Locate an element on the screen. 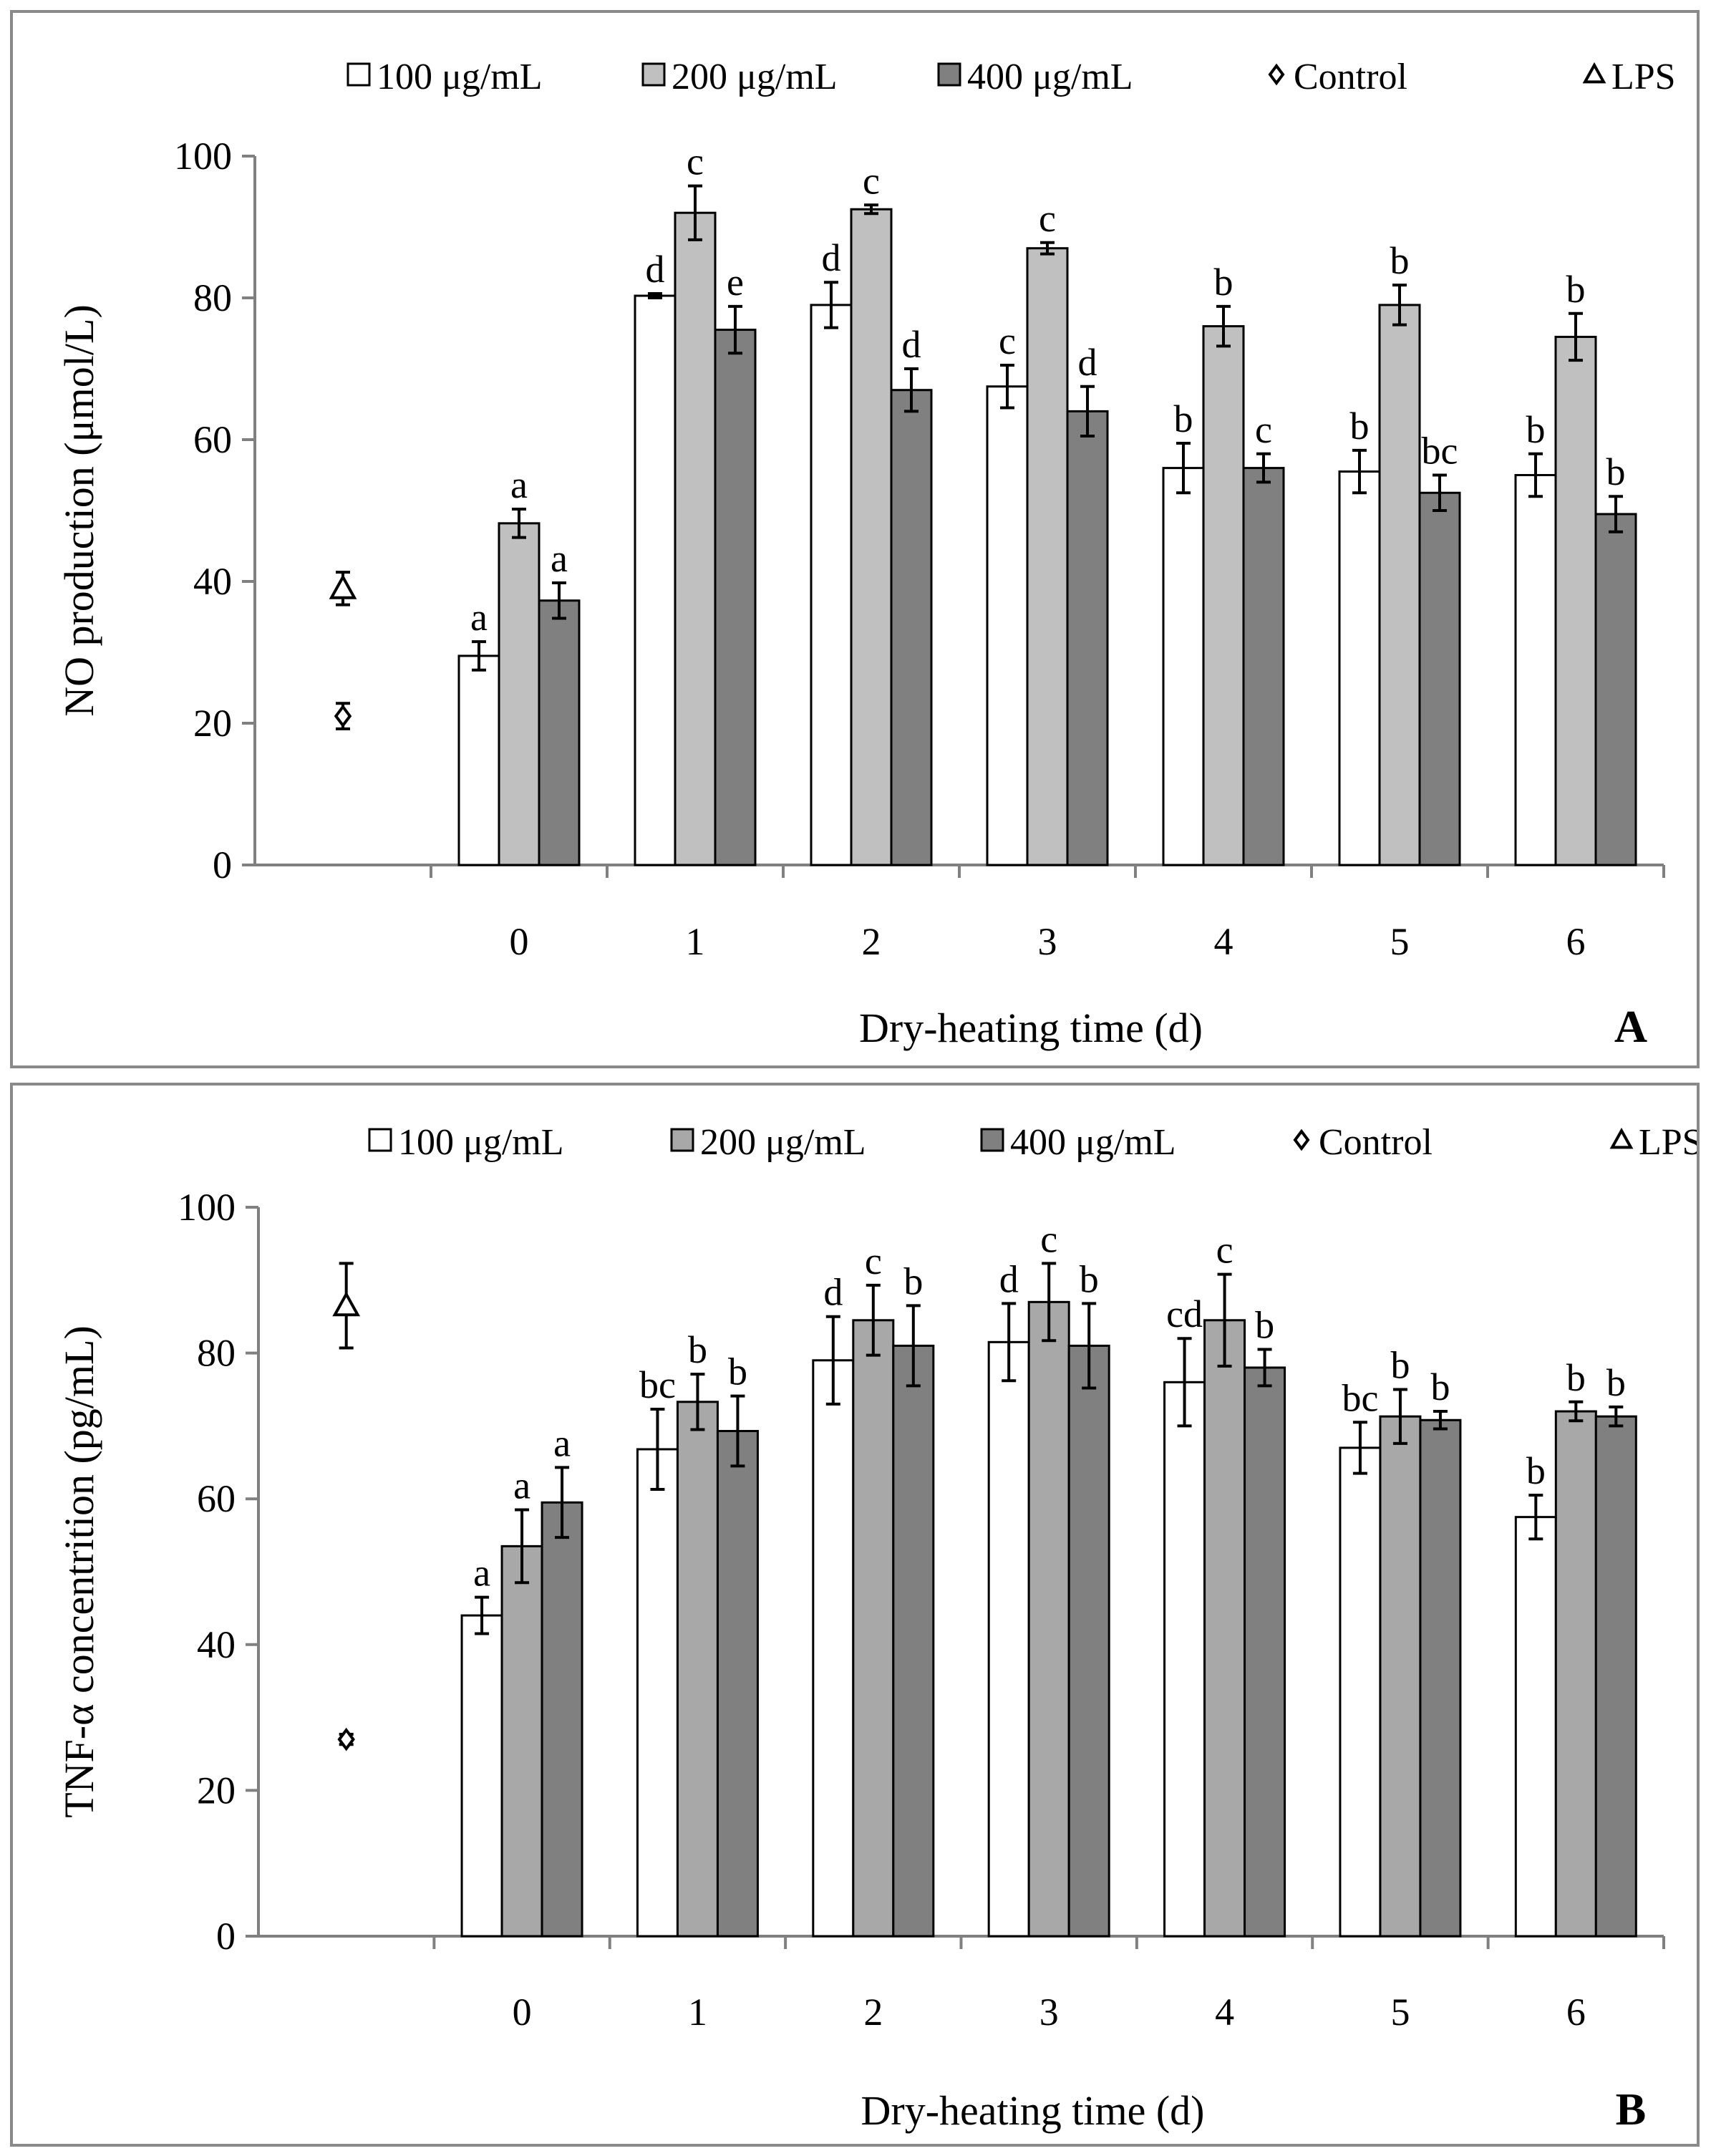 This screenshot has width=1711, height=2156. legend-entry: 400 μg/mL is located at coordinates (1050, 77).